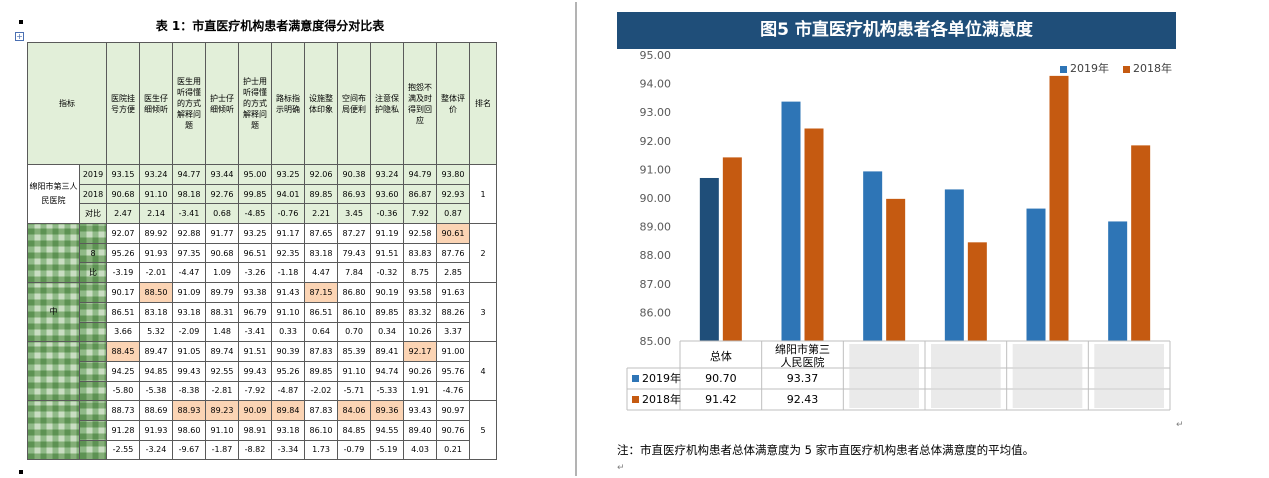  What do you see at coordinates (288, 410) in the screenshot?
I see `value-cell: 89.84` at bounding box center [288, 410].